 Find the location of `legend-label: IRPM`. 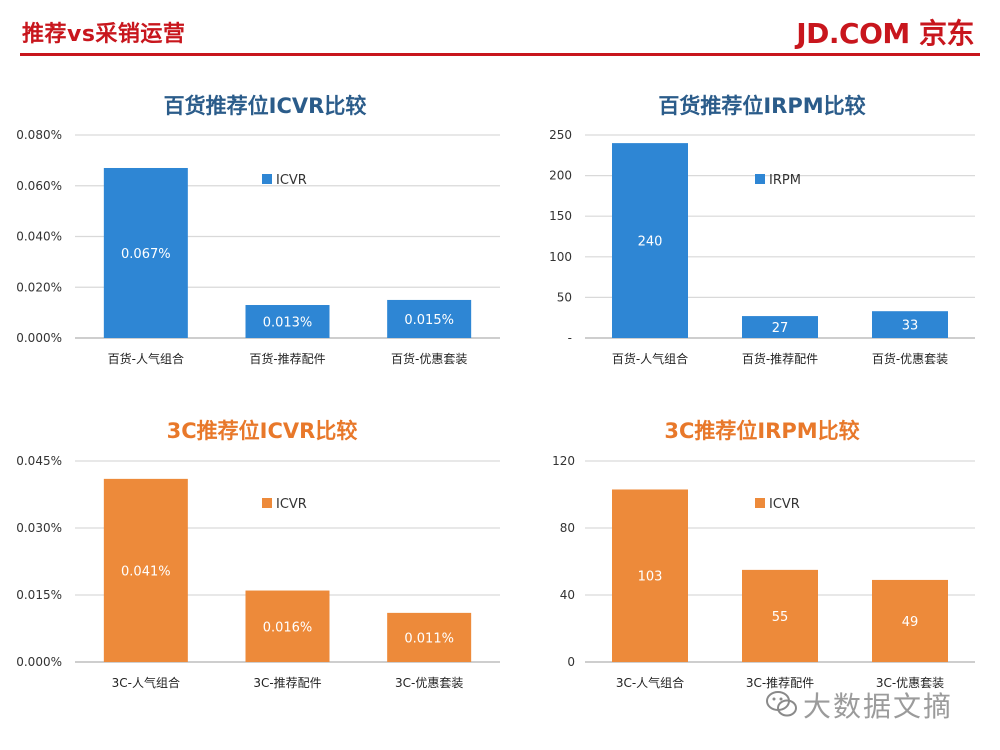

legend-label: IRPM is located at coordinates (785, 180).